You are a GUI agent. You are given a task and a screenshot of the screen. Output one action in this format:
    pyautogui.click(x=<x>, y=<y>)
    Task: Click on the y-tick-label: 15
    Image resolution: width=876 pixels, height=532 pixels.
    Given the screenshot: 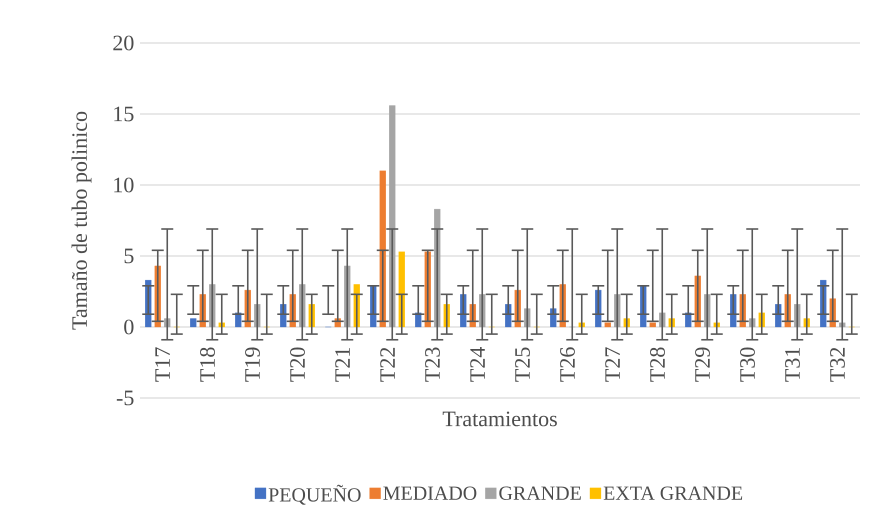 What is the action you would take?
    pyautogui.click(x=124, y=114)
    